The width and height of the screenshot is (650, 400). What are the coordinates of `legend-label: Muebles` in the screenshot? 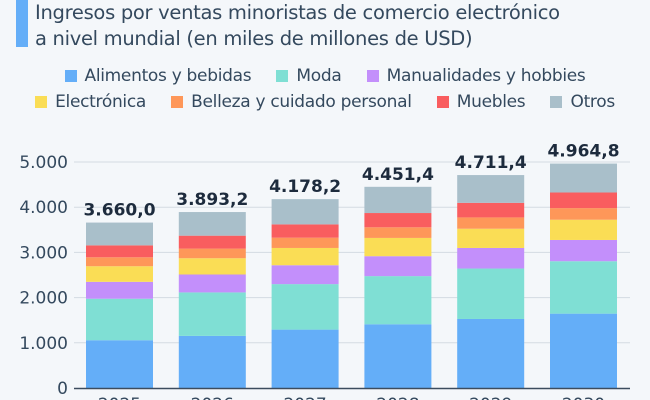 It's located at (491, 102).